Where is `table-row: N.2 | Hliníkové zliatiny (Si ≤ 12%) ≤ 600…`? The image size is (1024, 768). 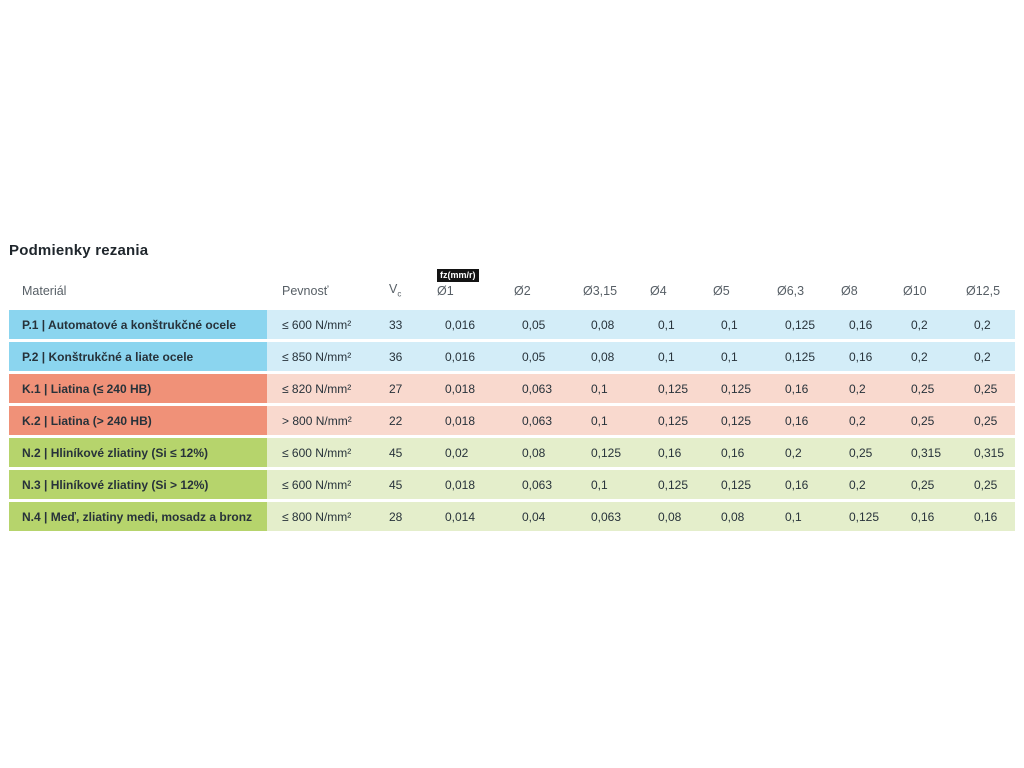
table-row: N.2 | Hliníkové zliatiny (Si ≤ 12%) ≤ 600… is located at coordinates (512, 452).